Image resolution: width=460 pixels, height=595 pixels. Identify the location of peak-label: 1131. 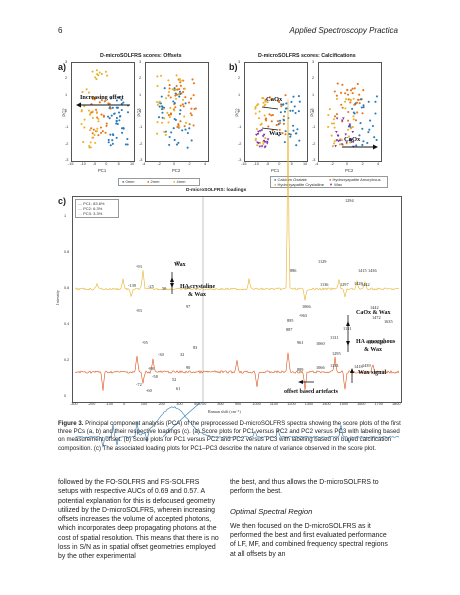
(334, 337).